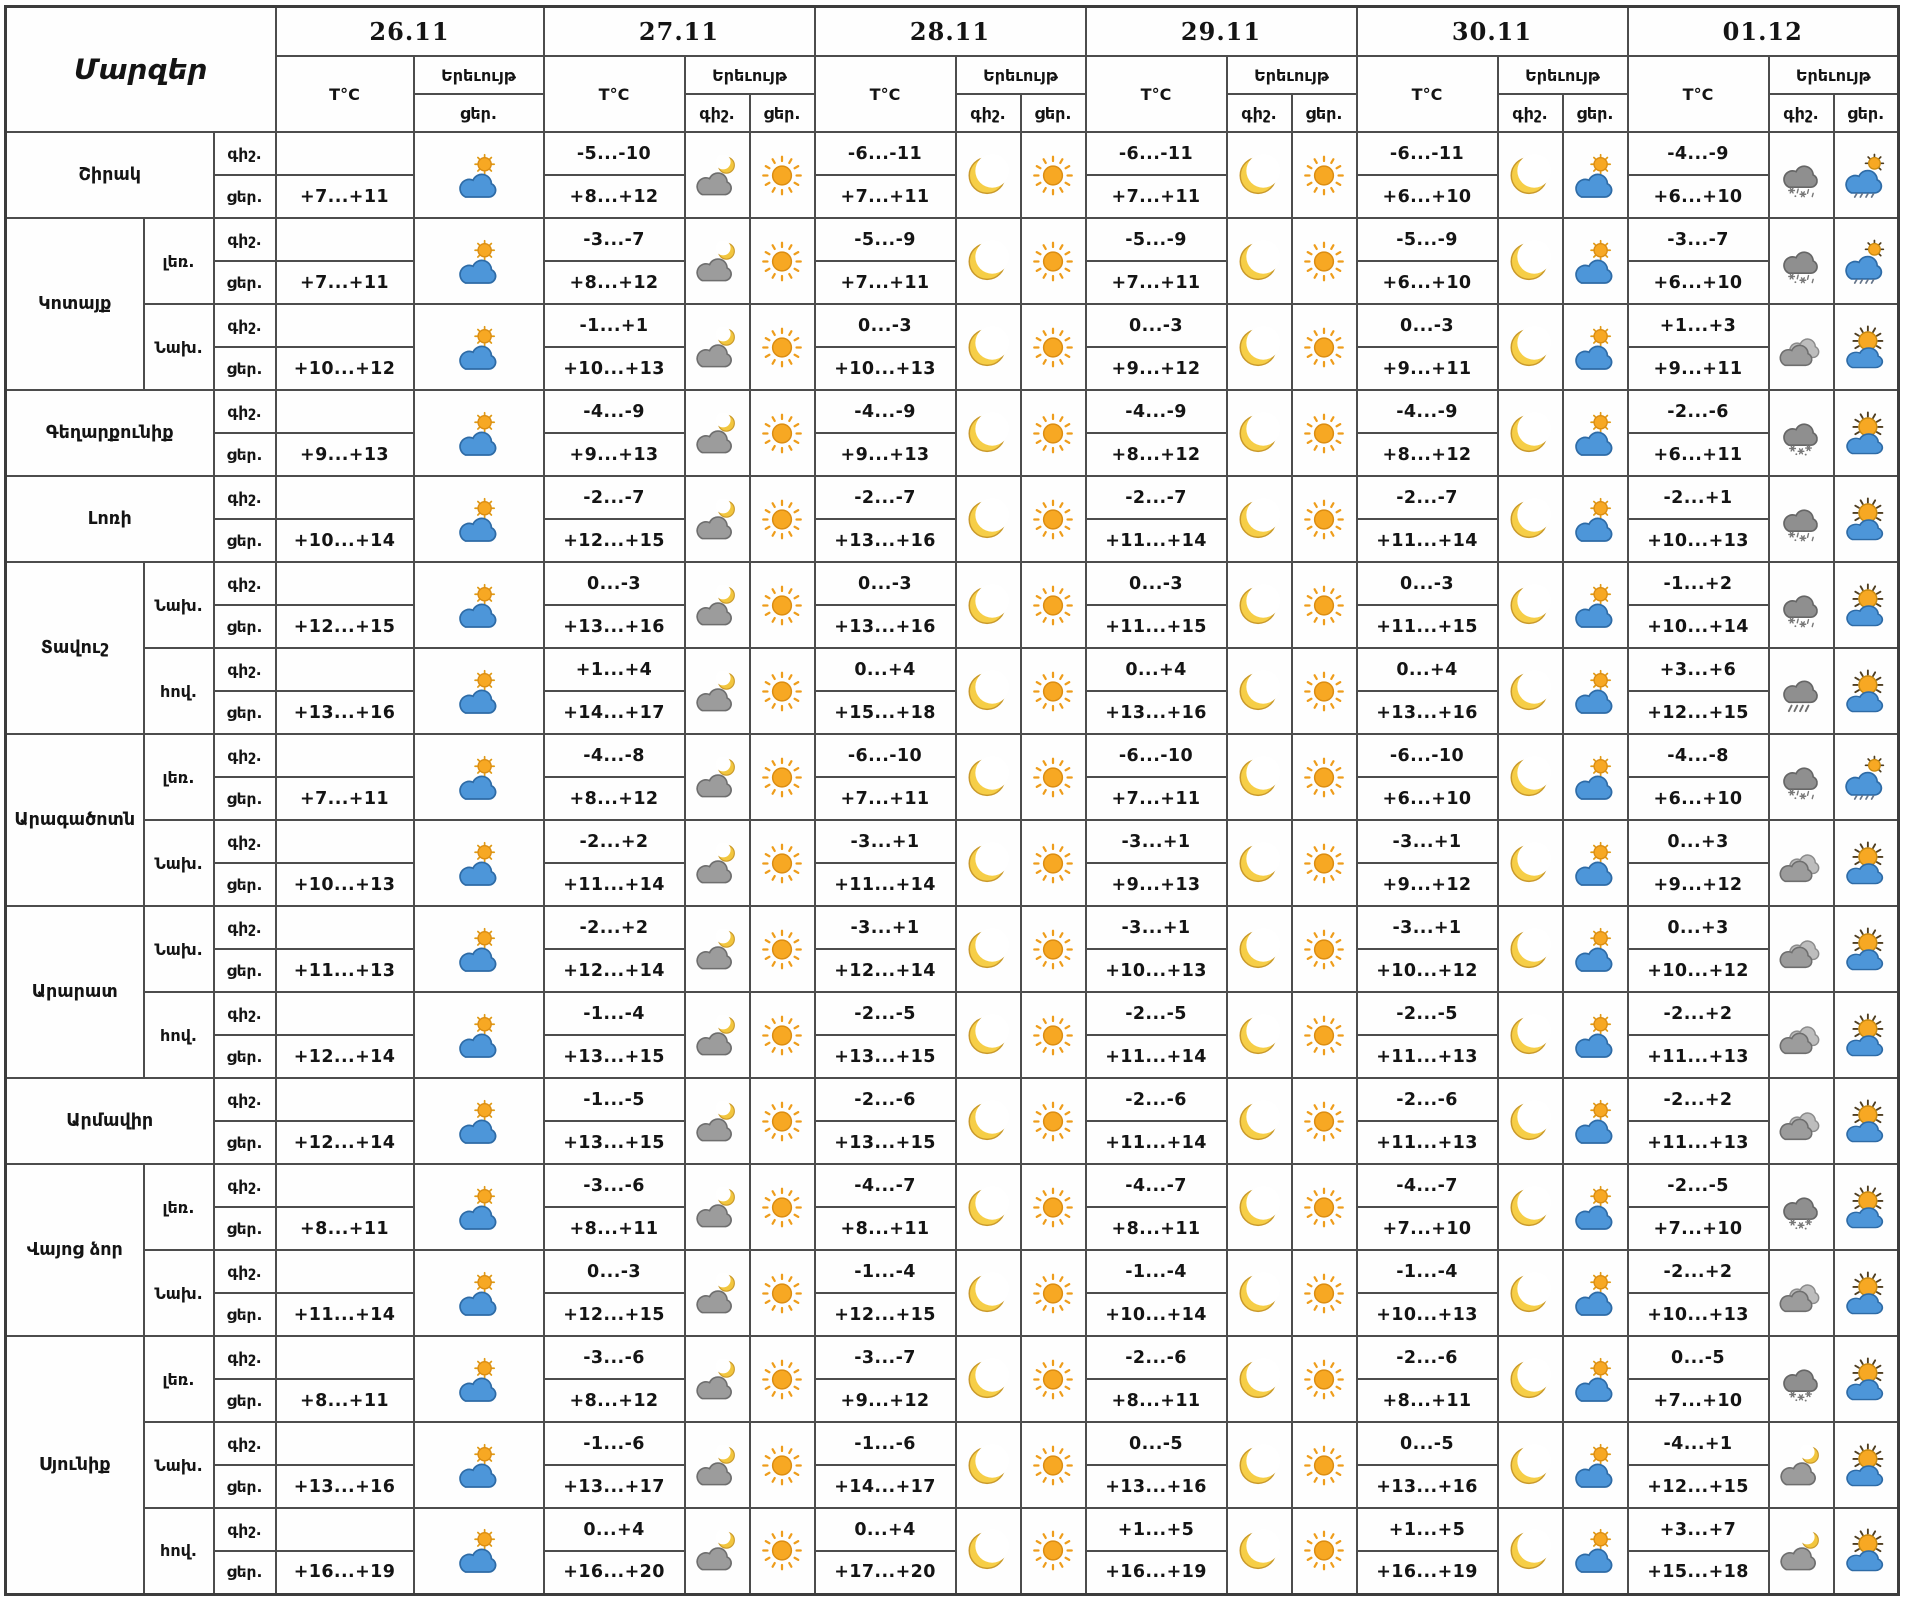  What do you see at coordinates (614, 970) in the screenshot?
I see `day-temp-cell: +12...+14` at bounding box center [614, 970].